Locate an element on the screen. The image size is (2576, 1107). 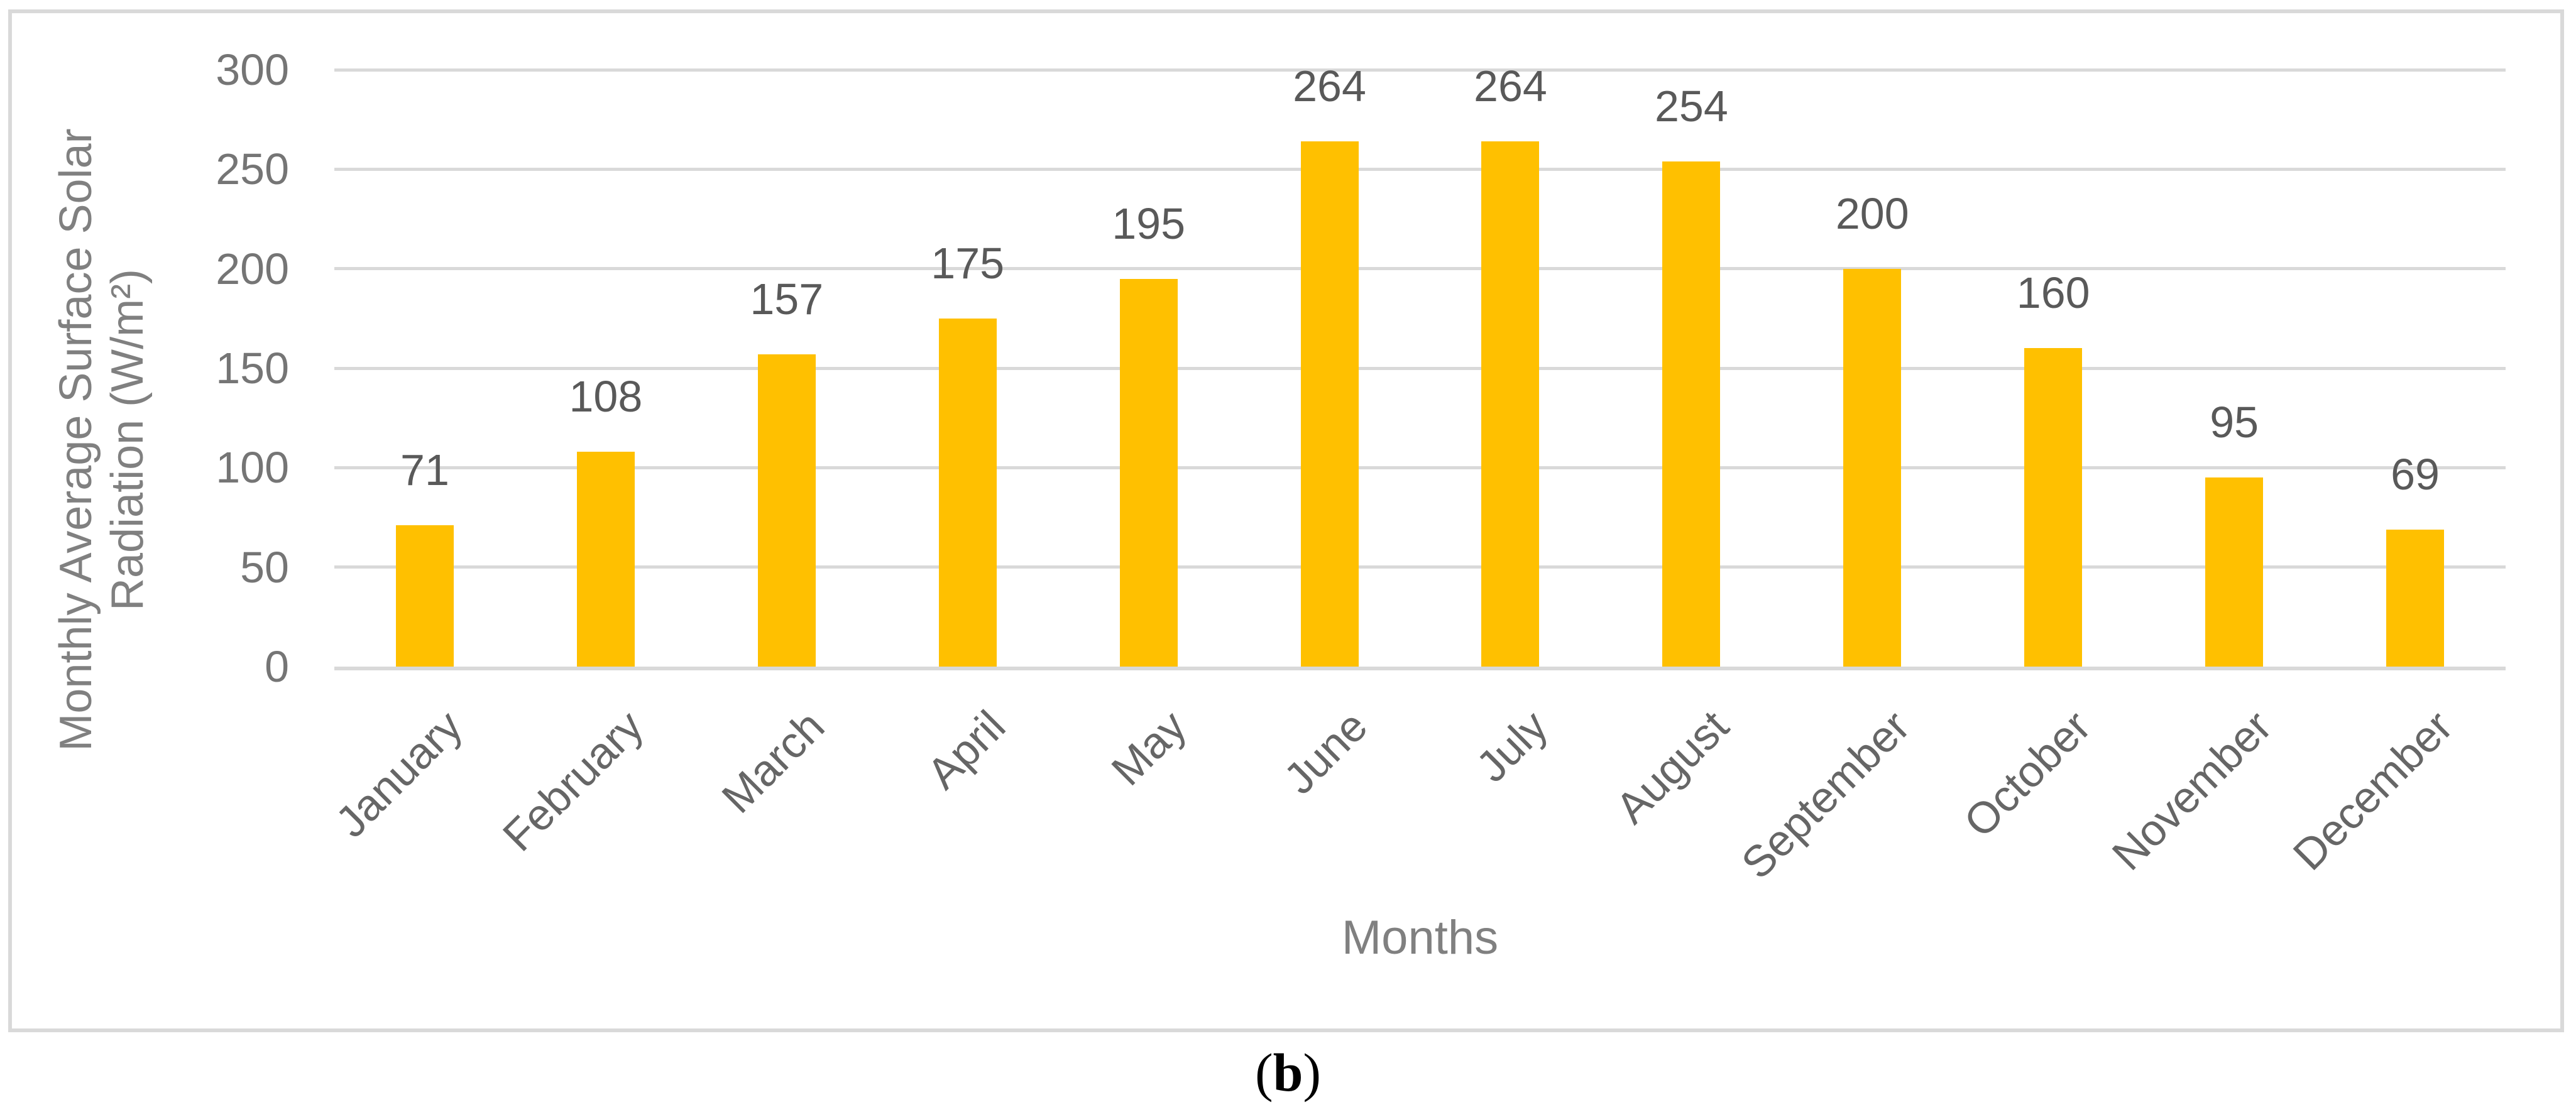
data-label-april: 175 is located at coordinates (968, 263).